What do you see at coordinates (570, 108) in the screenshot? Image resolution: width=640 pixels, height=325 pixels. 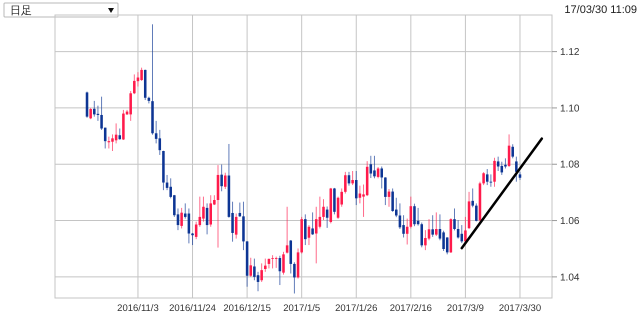 I see `y-tick-label: 1.10` at bounding box center [570, 108].